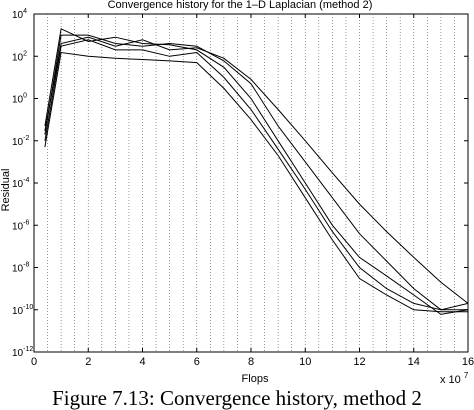 The image size is (474, 410). I want to click on x-tick-label: 0, so click(34, 362).